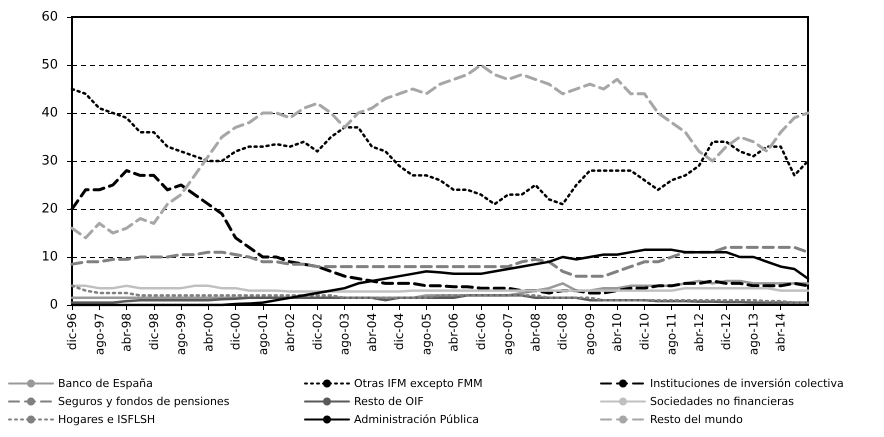  Describe the element at coordinates (144, 401) in the screenshot. I see `legend-label: Seguros y fondos de pensiones` at that location.